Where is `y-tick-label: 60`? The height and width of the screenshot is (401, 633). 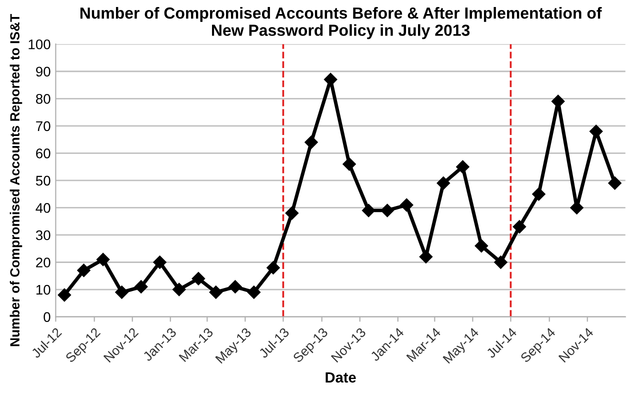 y-tick-label: 60 is located at coordinates (43, 153).